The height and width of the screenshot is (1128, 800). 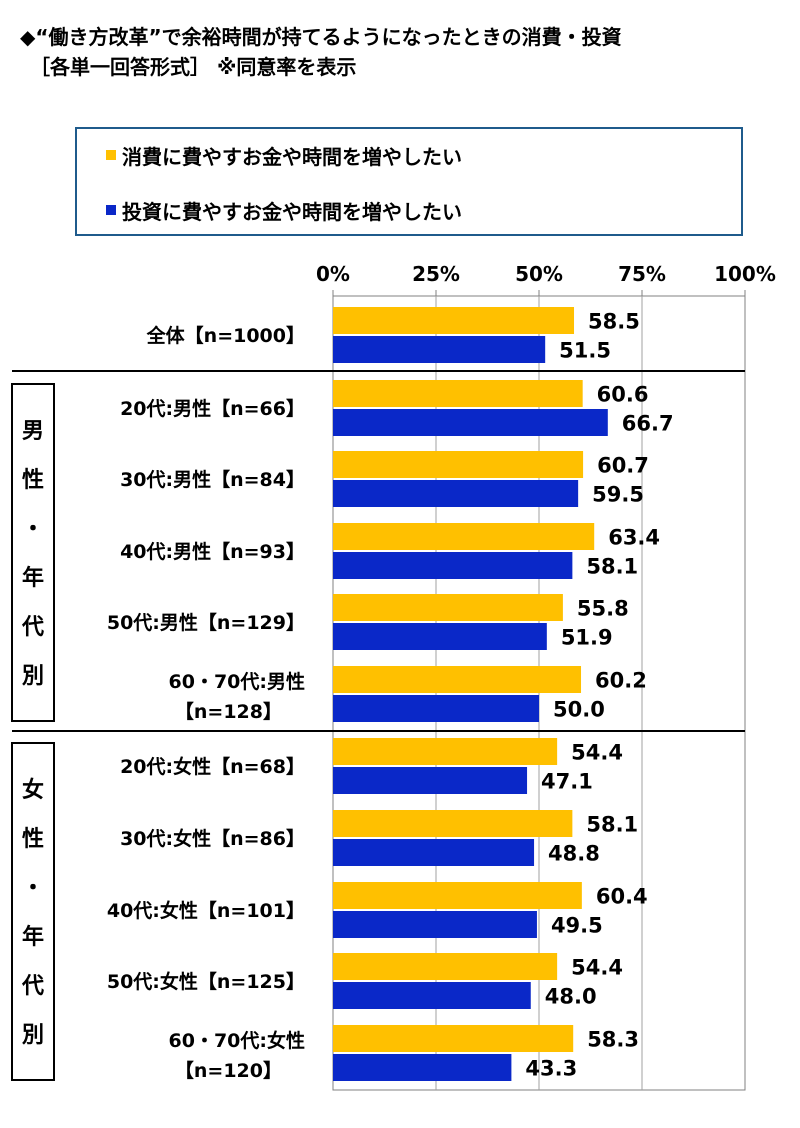 I want to click on data-label: 51.5, so click(x=585, y=351).